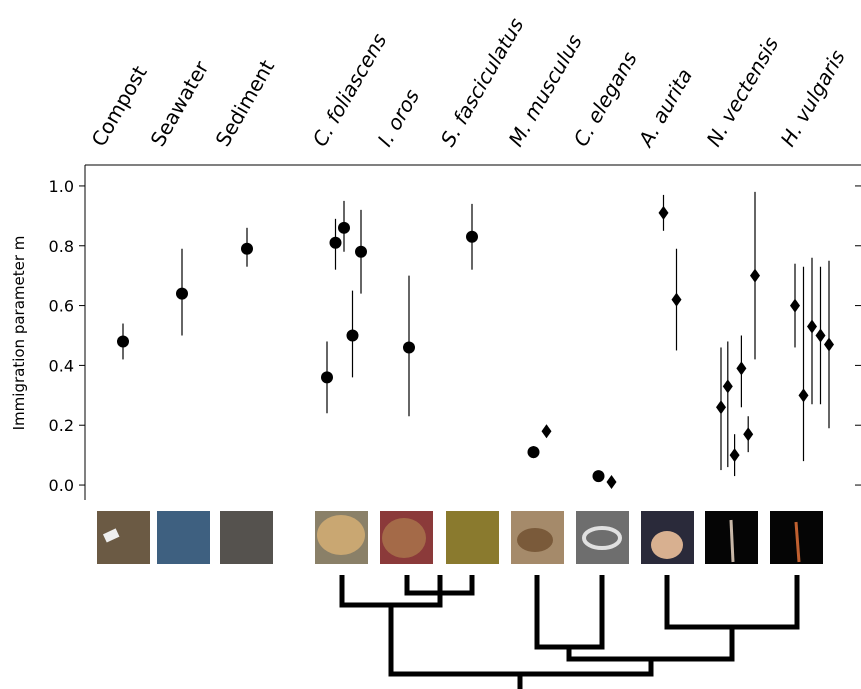 This screenshot has height=689, width=861. What do you see at coordinates (180, 103) in the screenshot?
I see `category-label: Seawater` at bounding box center [180, 103].